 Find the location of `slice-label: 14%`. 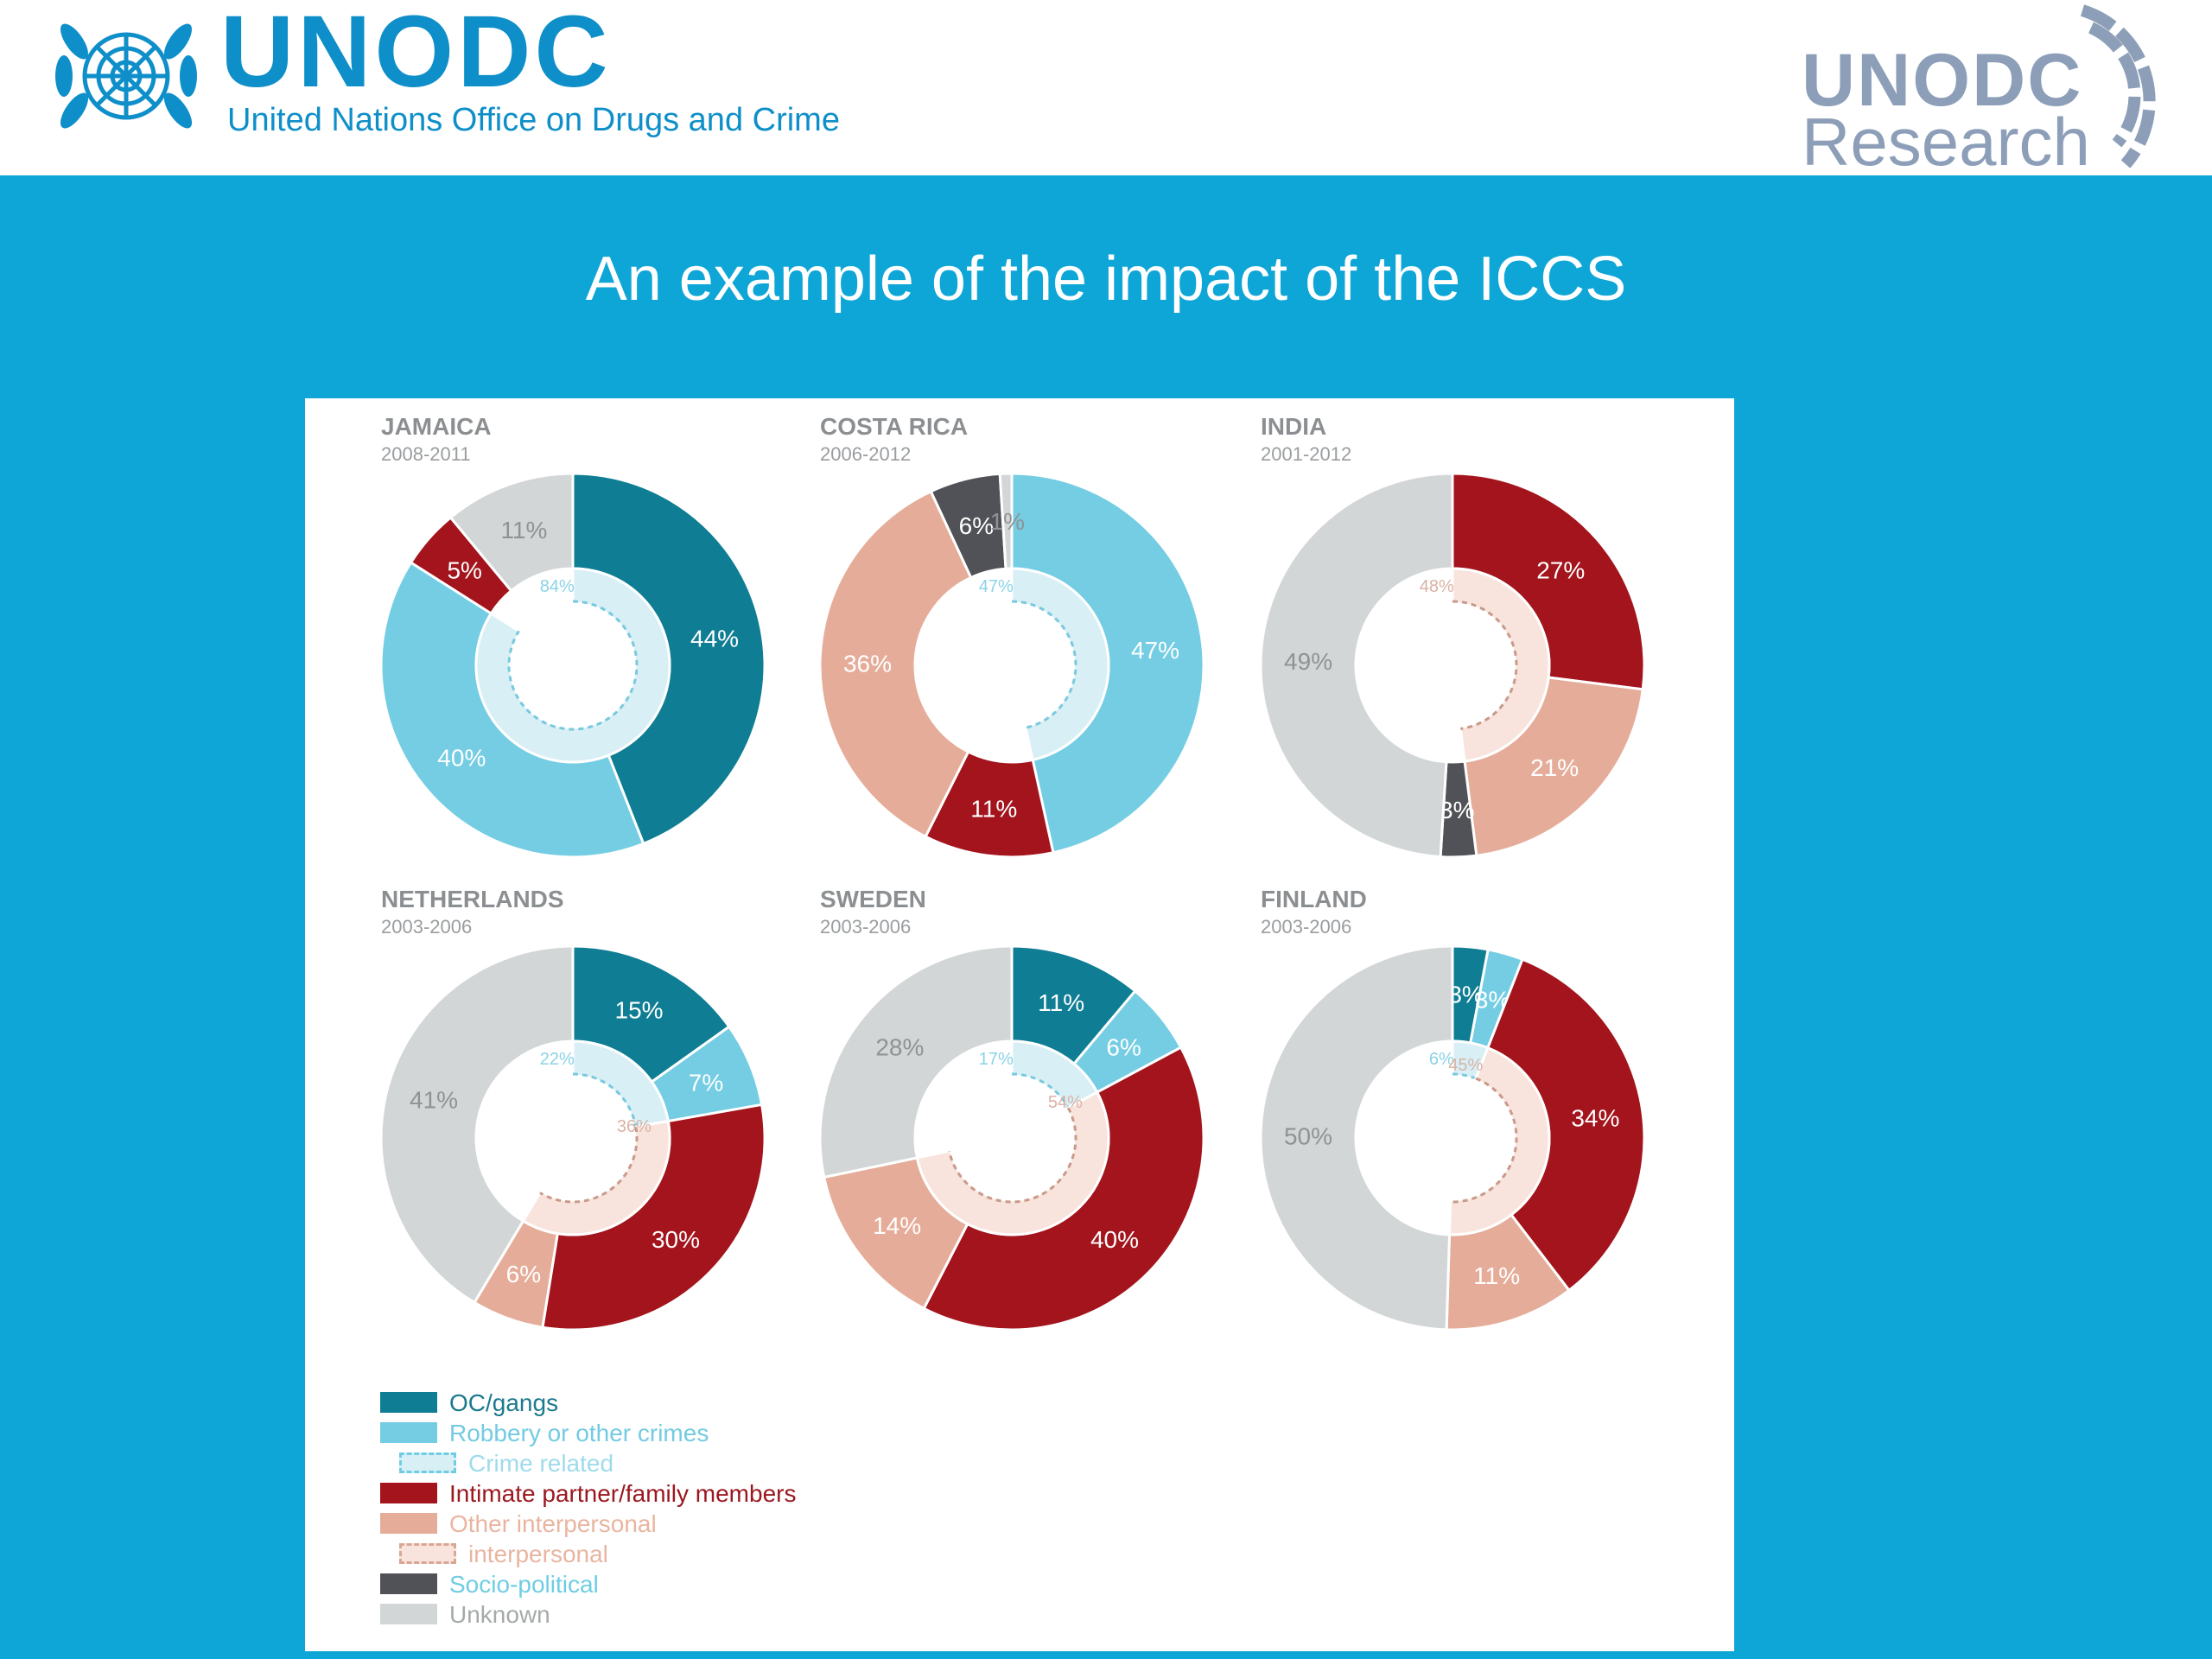

slice-label: 14% is located at coordinates (897, 1225).